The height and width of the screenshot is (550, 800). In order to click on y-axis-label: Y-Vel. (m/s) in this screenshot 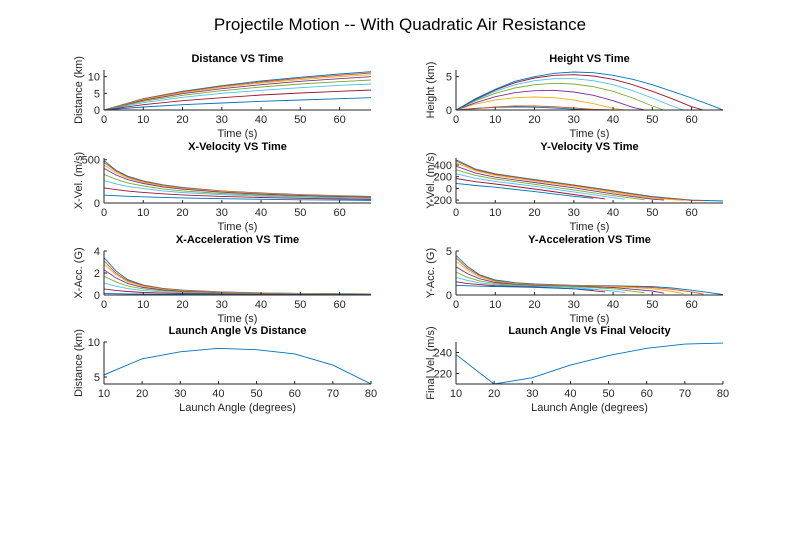, I will do `click(431, 180)`.